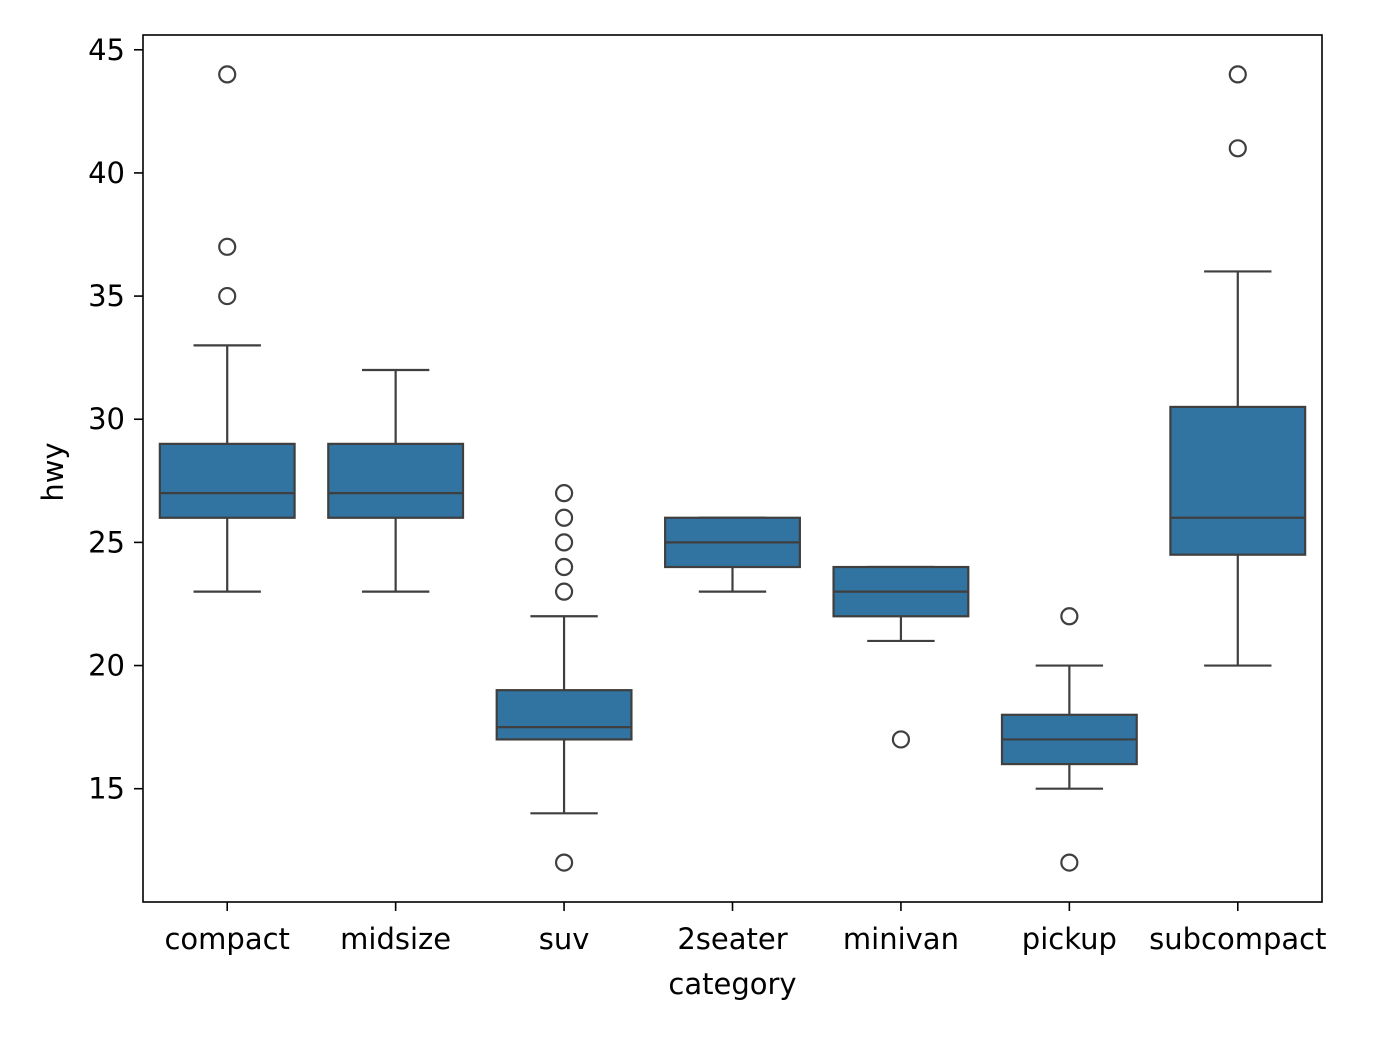 The image size is (1382, 1040). I want to click on box-group-compact, so click(227, 329).